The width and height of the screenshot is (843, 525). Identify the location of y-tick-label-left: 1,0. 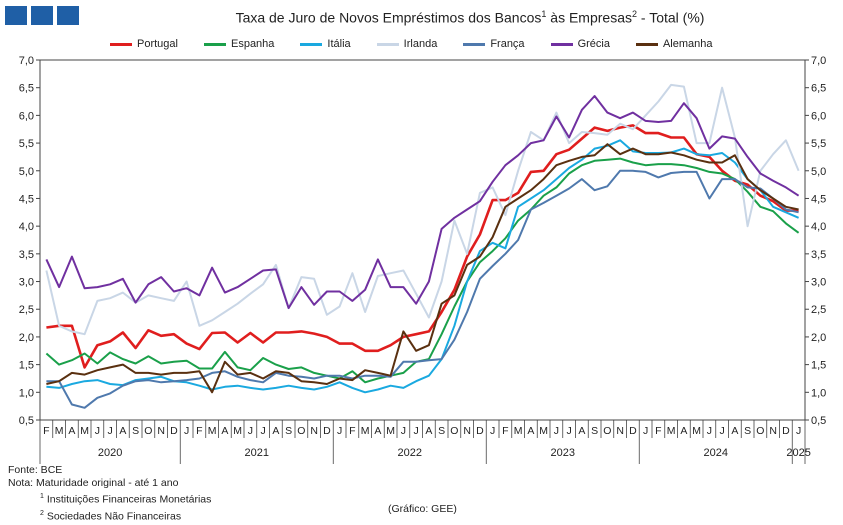
(26, 393).